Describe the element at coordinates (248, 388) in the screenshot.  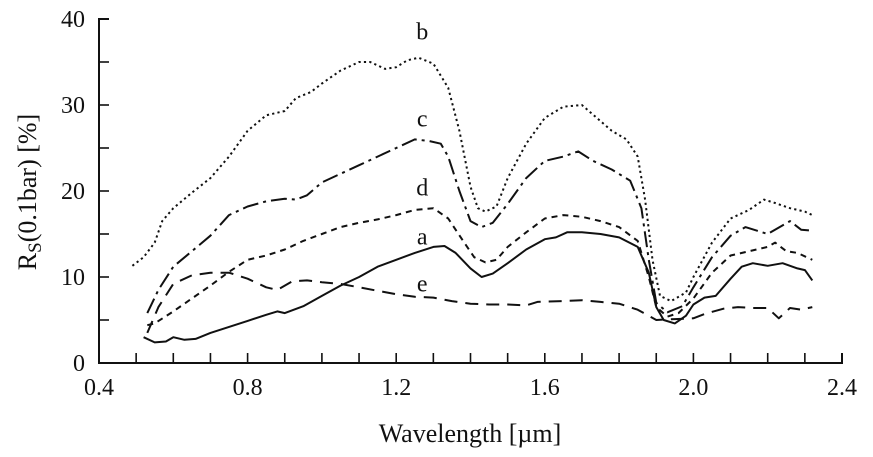
I see `x-tick-label: 0.8` at that location.